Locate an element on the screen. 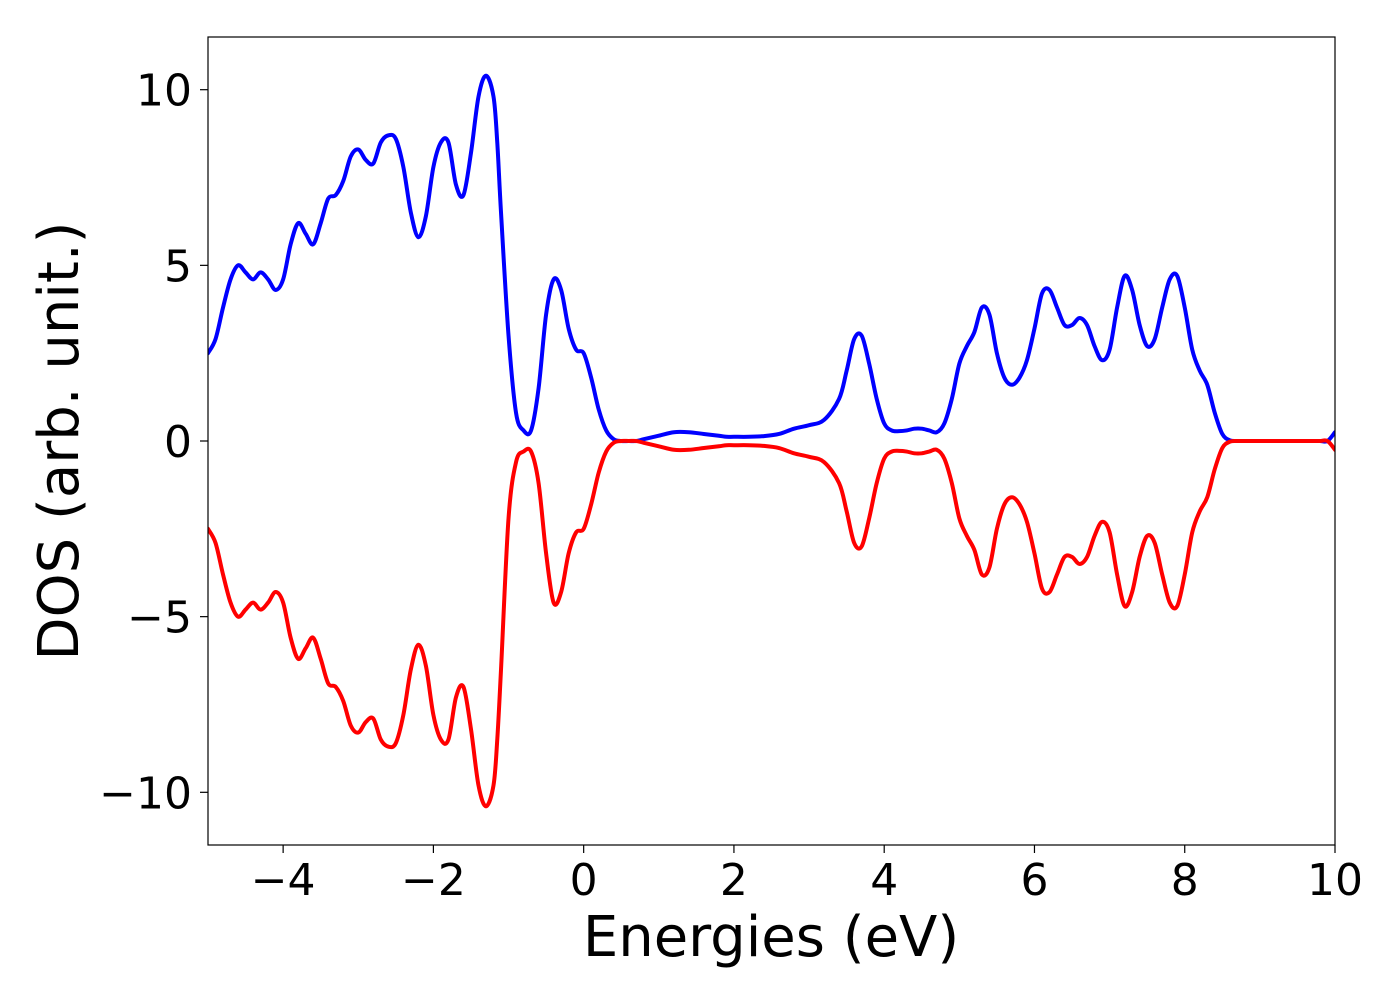 This screenshot has height=1000, width=1400. x-tick-label: 4 is located at coordinates (884, 880).